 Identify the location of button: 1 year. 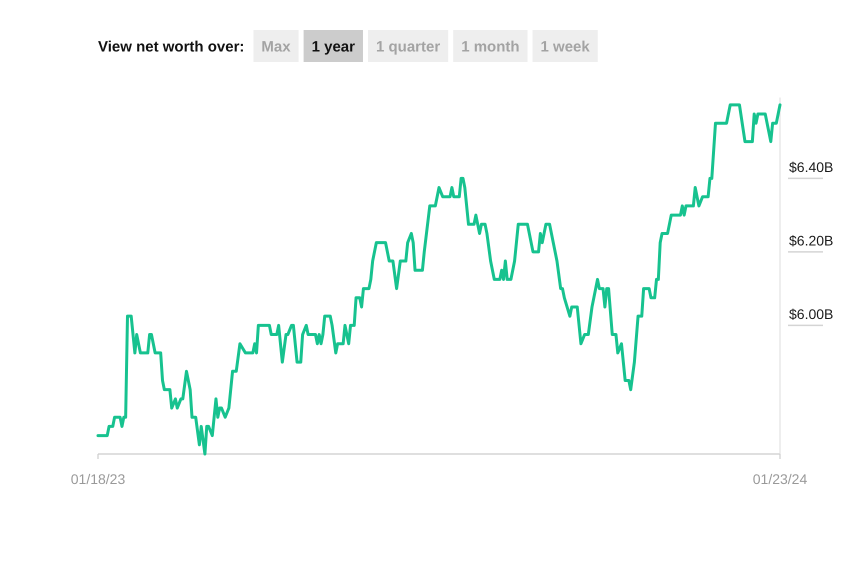
(333, 46).